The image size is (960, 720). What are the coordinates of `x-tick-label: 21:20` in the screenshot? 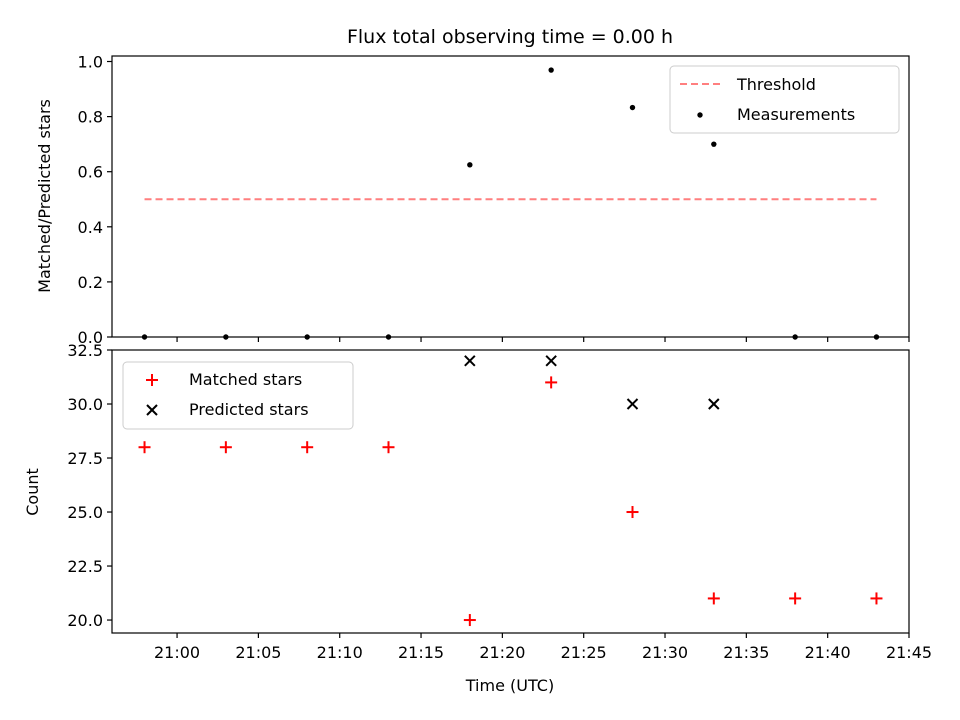 It's located at (502, 652).